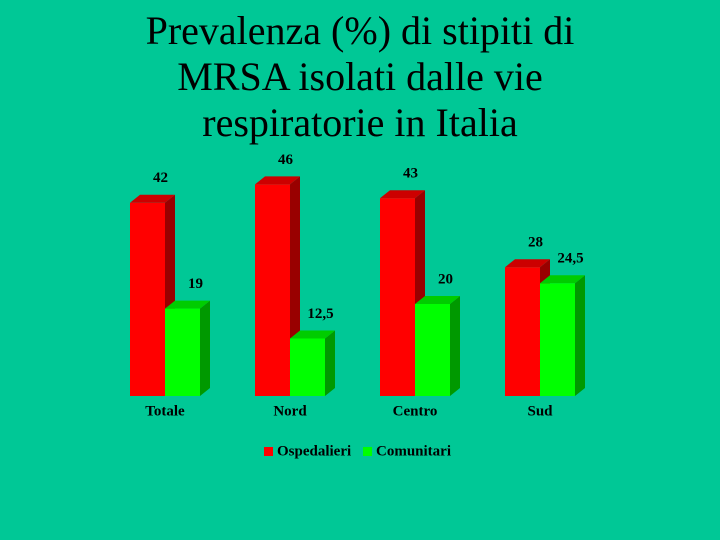  Describe the element at coordinates (540, 411) in the screenshot. I see `x-tick-label: Sud` at that location.